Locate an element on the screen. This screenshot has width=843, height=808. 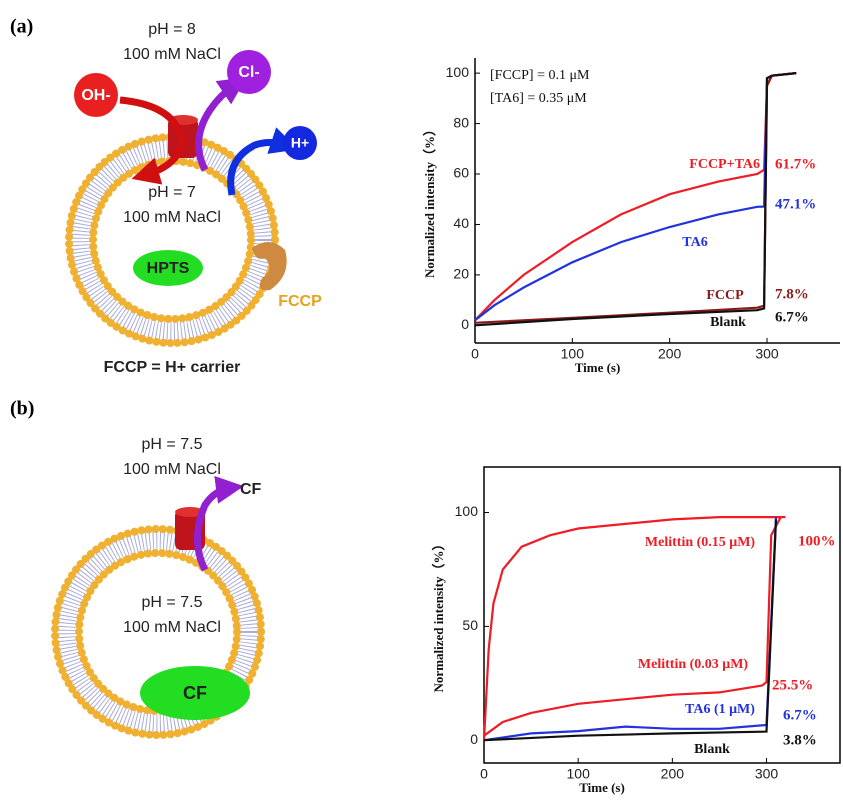
ion: OH- is located at coordinates (95, 95).